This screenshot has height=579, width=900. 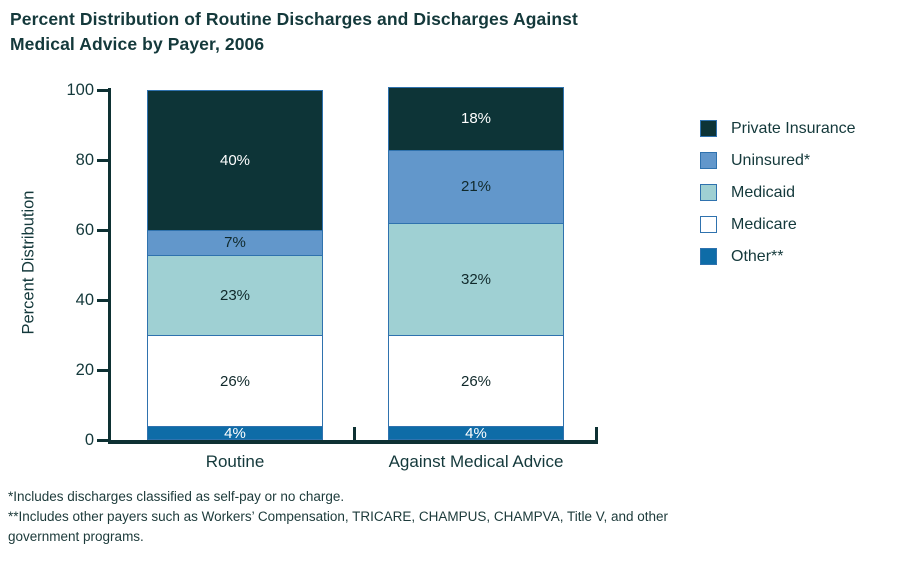 I want to click on legend-label: Uninsured*, so click(x=771, y=160).